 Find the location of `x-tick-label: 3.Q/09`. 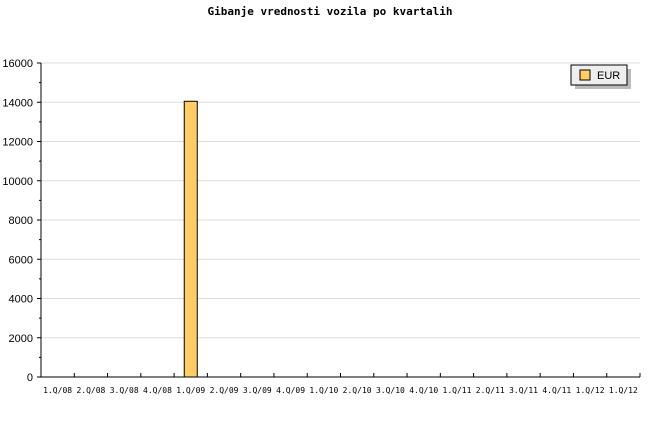

x-tick-label: 3.Q/09 is located at coordinates (257, 390).